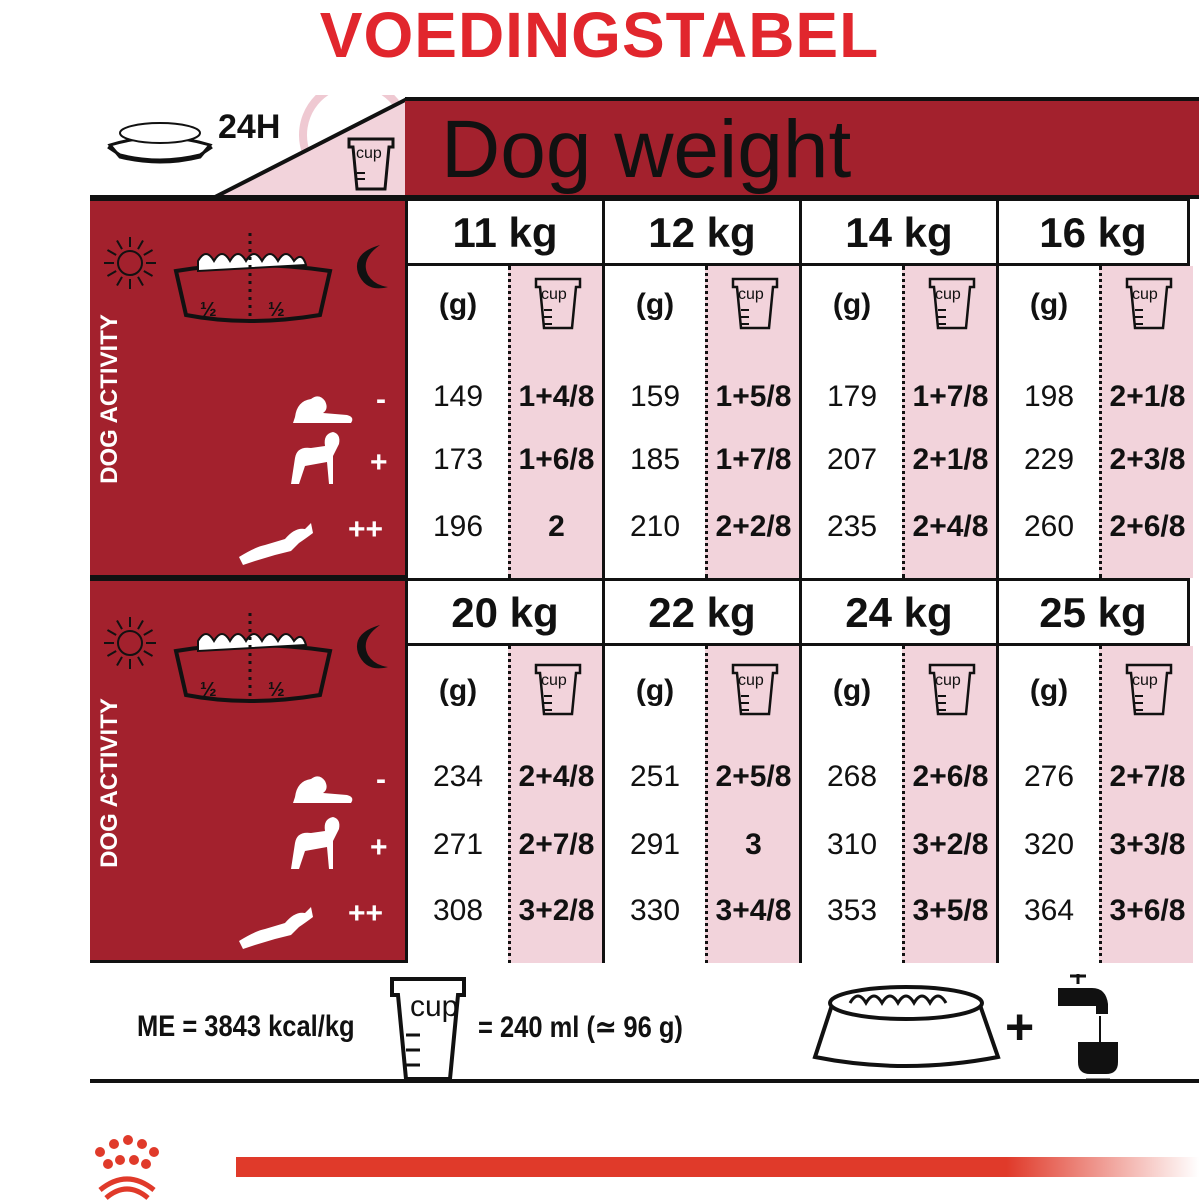 The height and width of the screenshot is (1200, 1199). What do you see at coordinates (949, 804) in the screenshot?
I see `cup-column: cup 2+6/8 3+2/8 3+5/8` at bounding box center [949, 804].